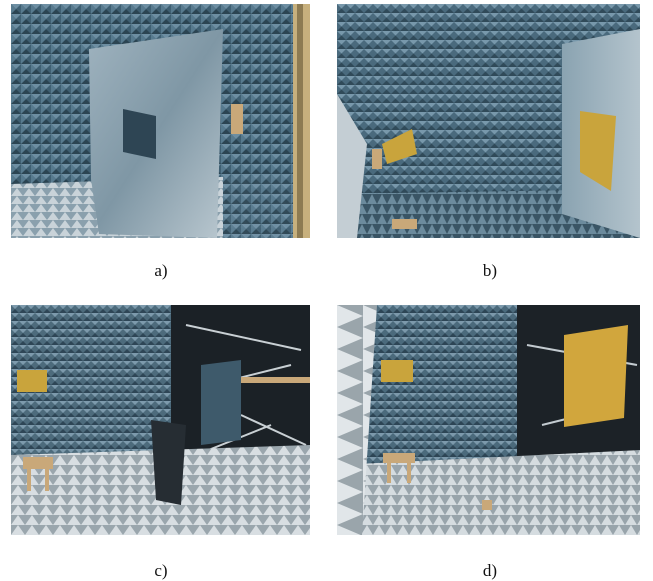 The width and height of the screenshot is (653, 581). What do you see at coordinates (490, 570) in the screenshot?
I see `caption-d: d)` at bounding box center [490, 570].